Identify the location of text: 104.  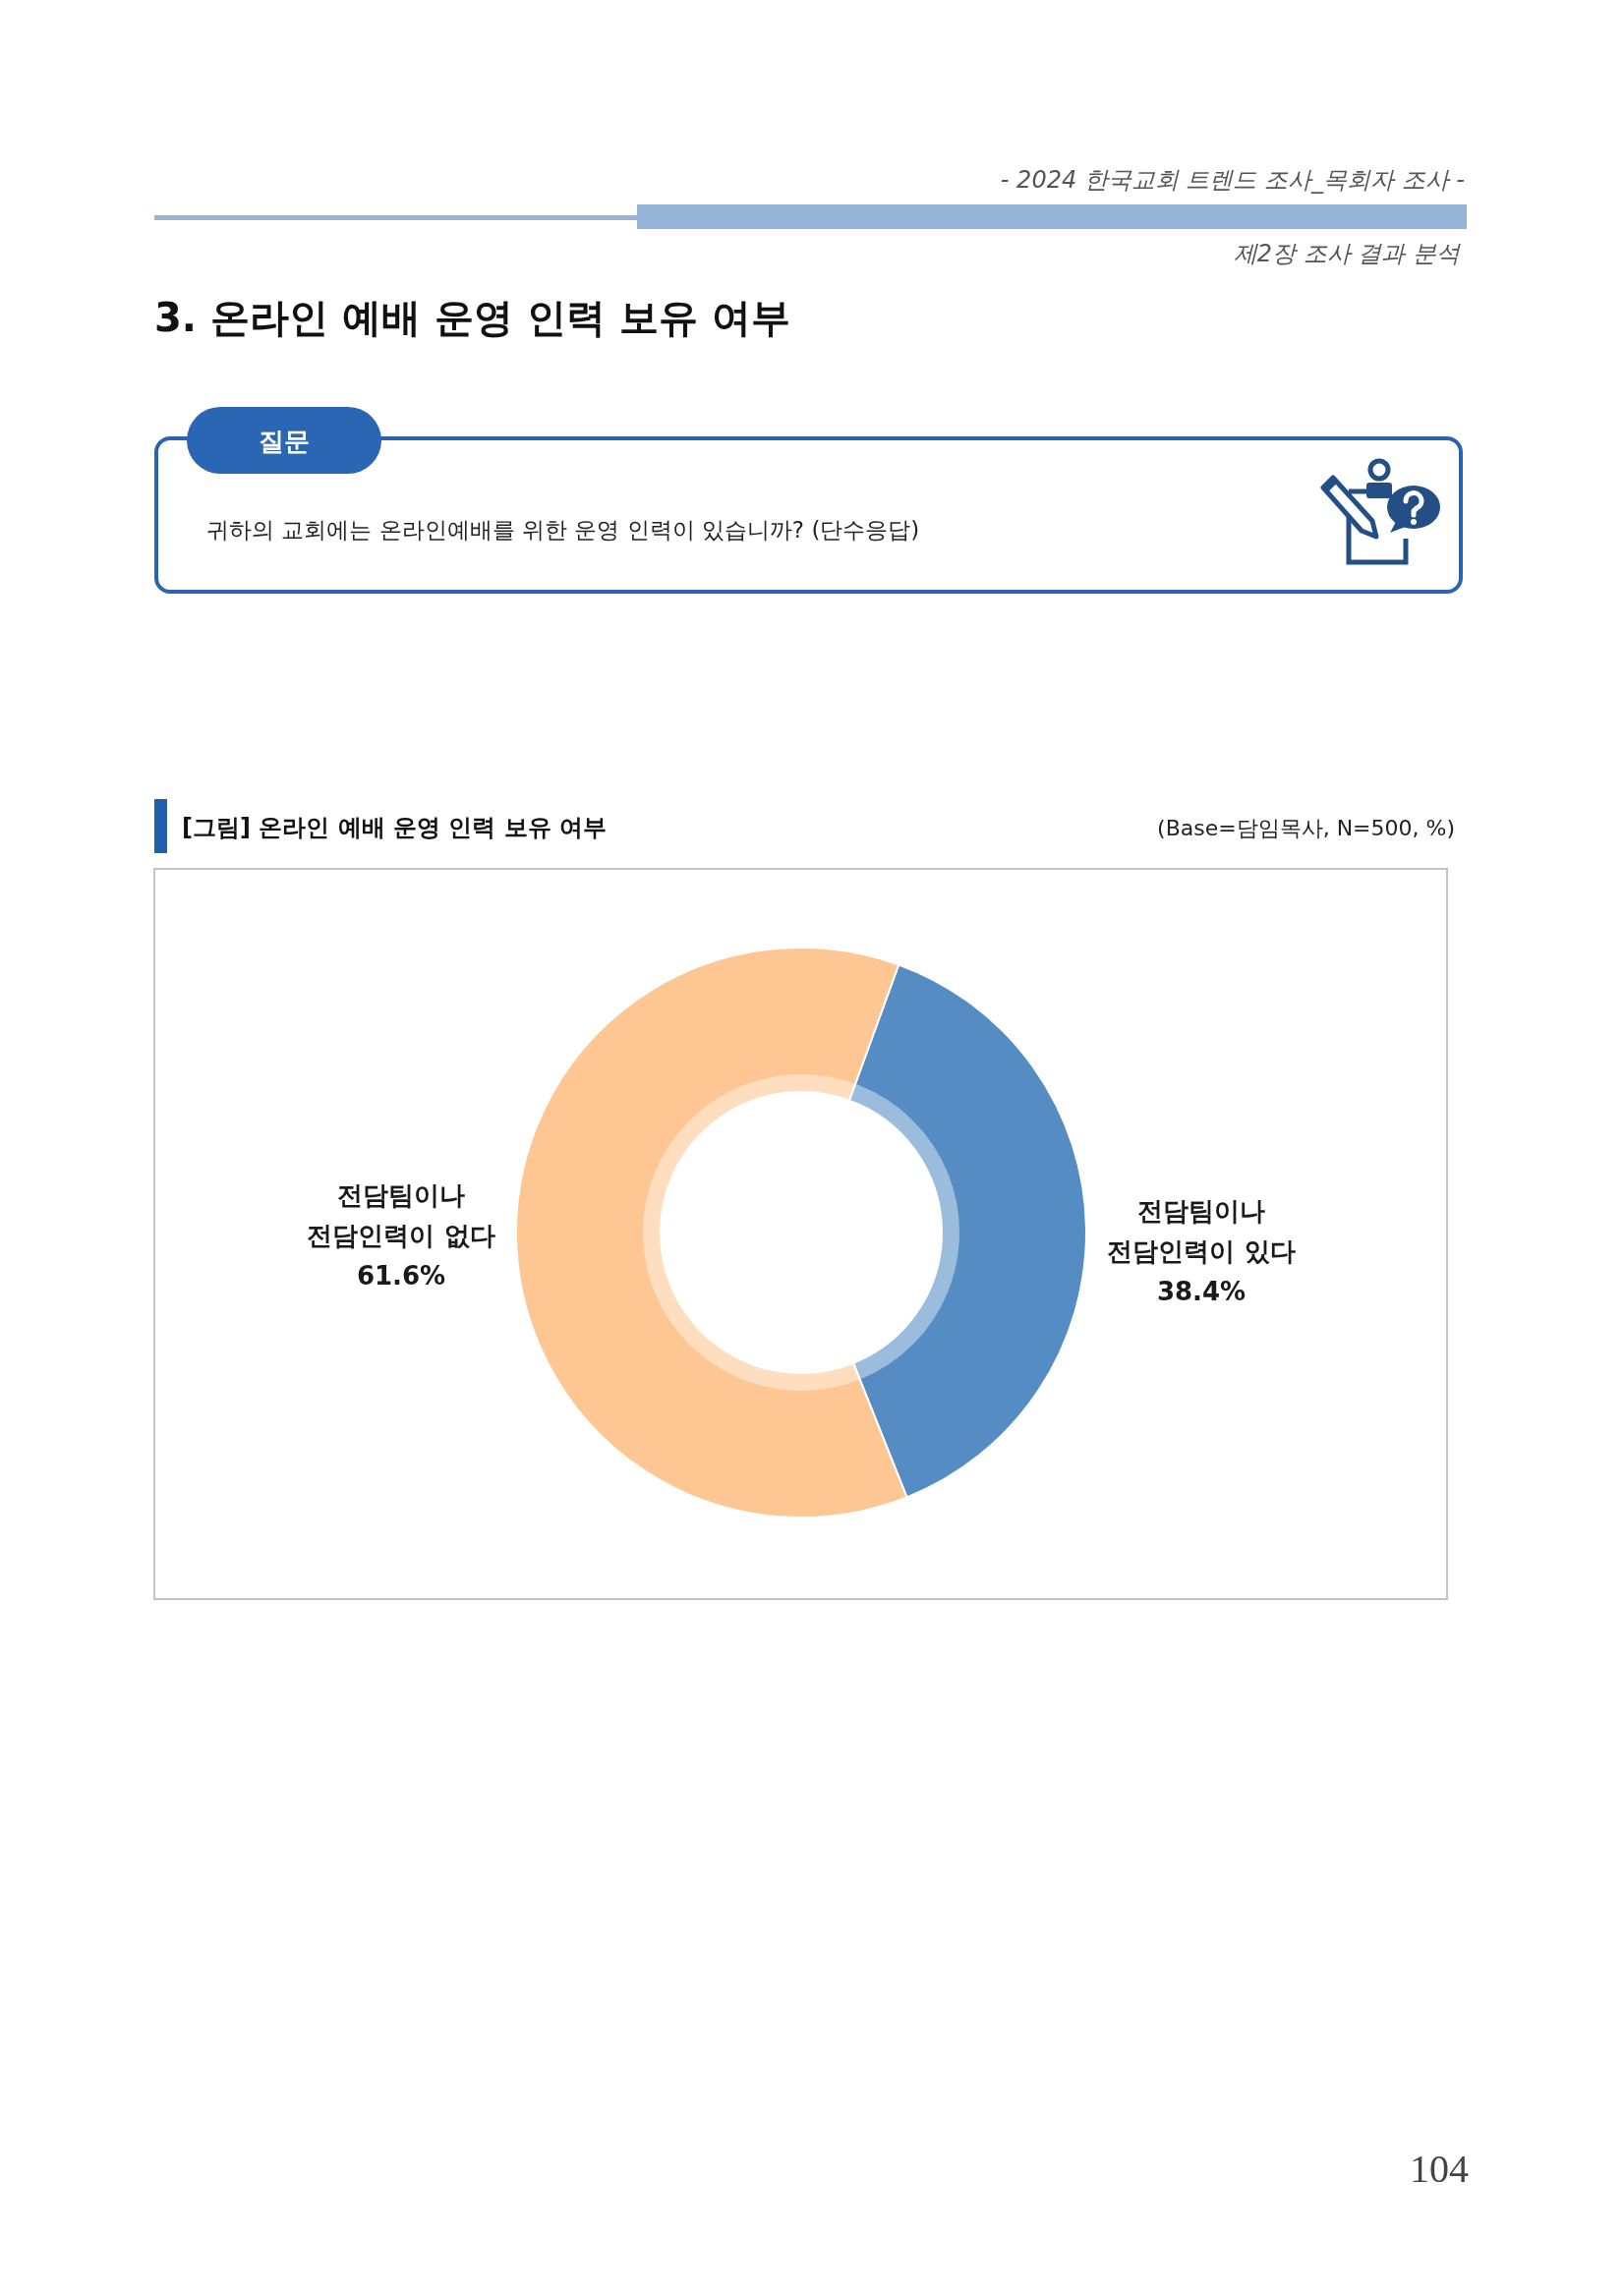
(1439, 2169).